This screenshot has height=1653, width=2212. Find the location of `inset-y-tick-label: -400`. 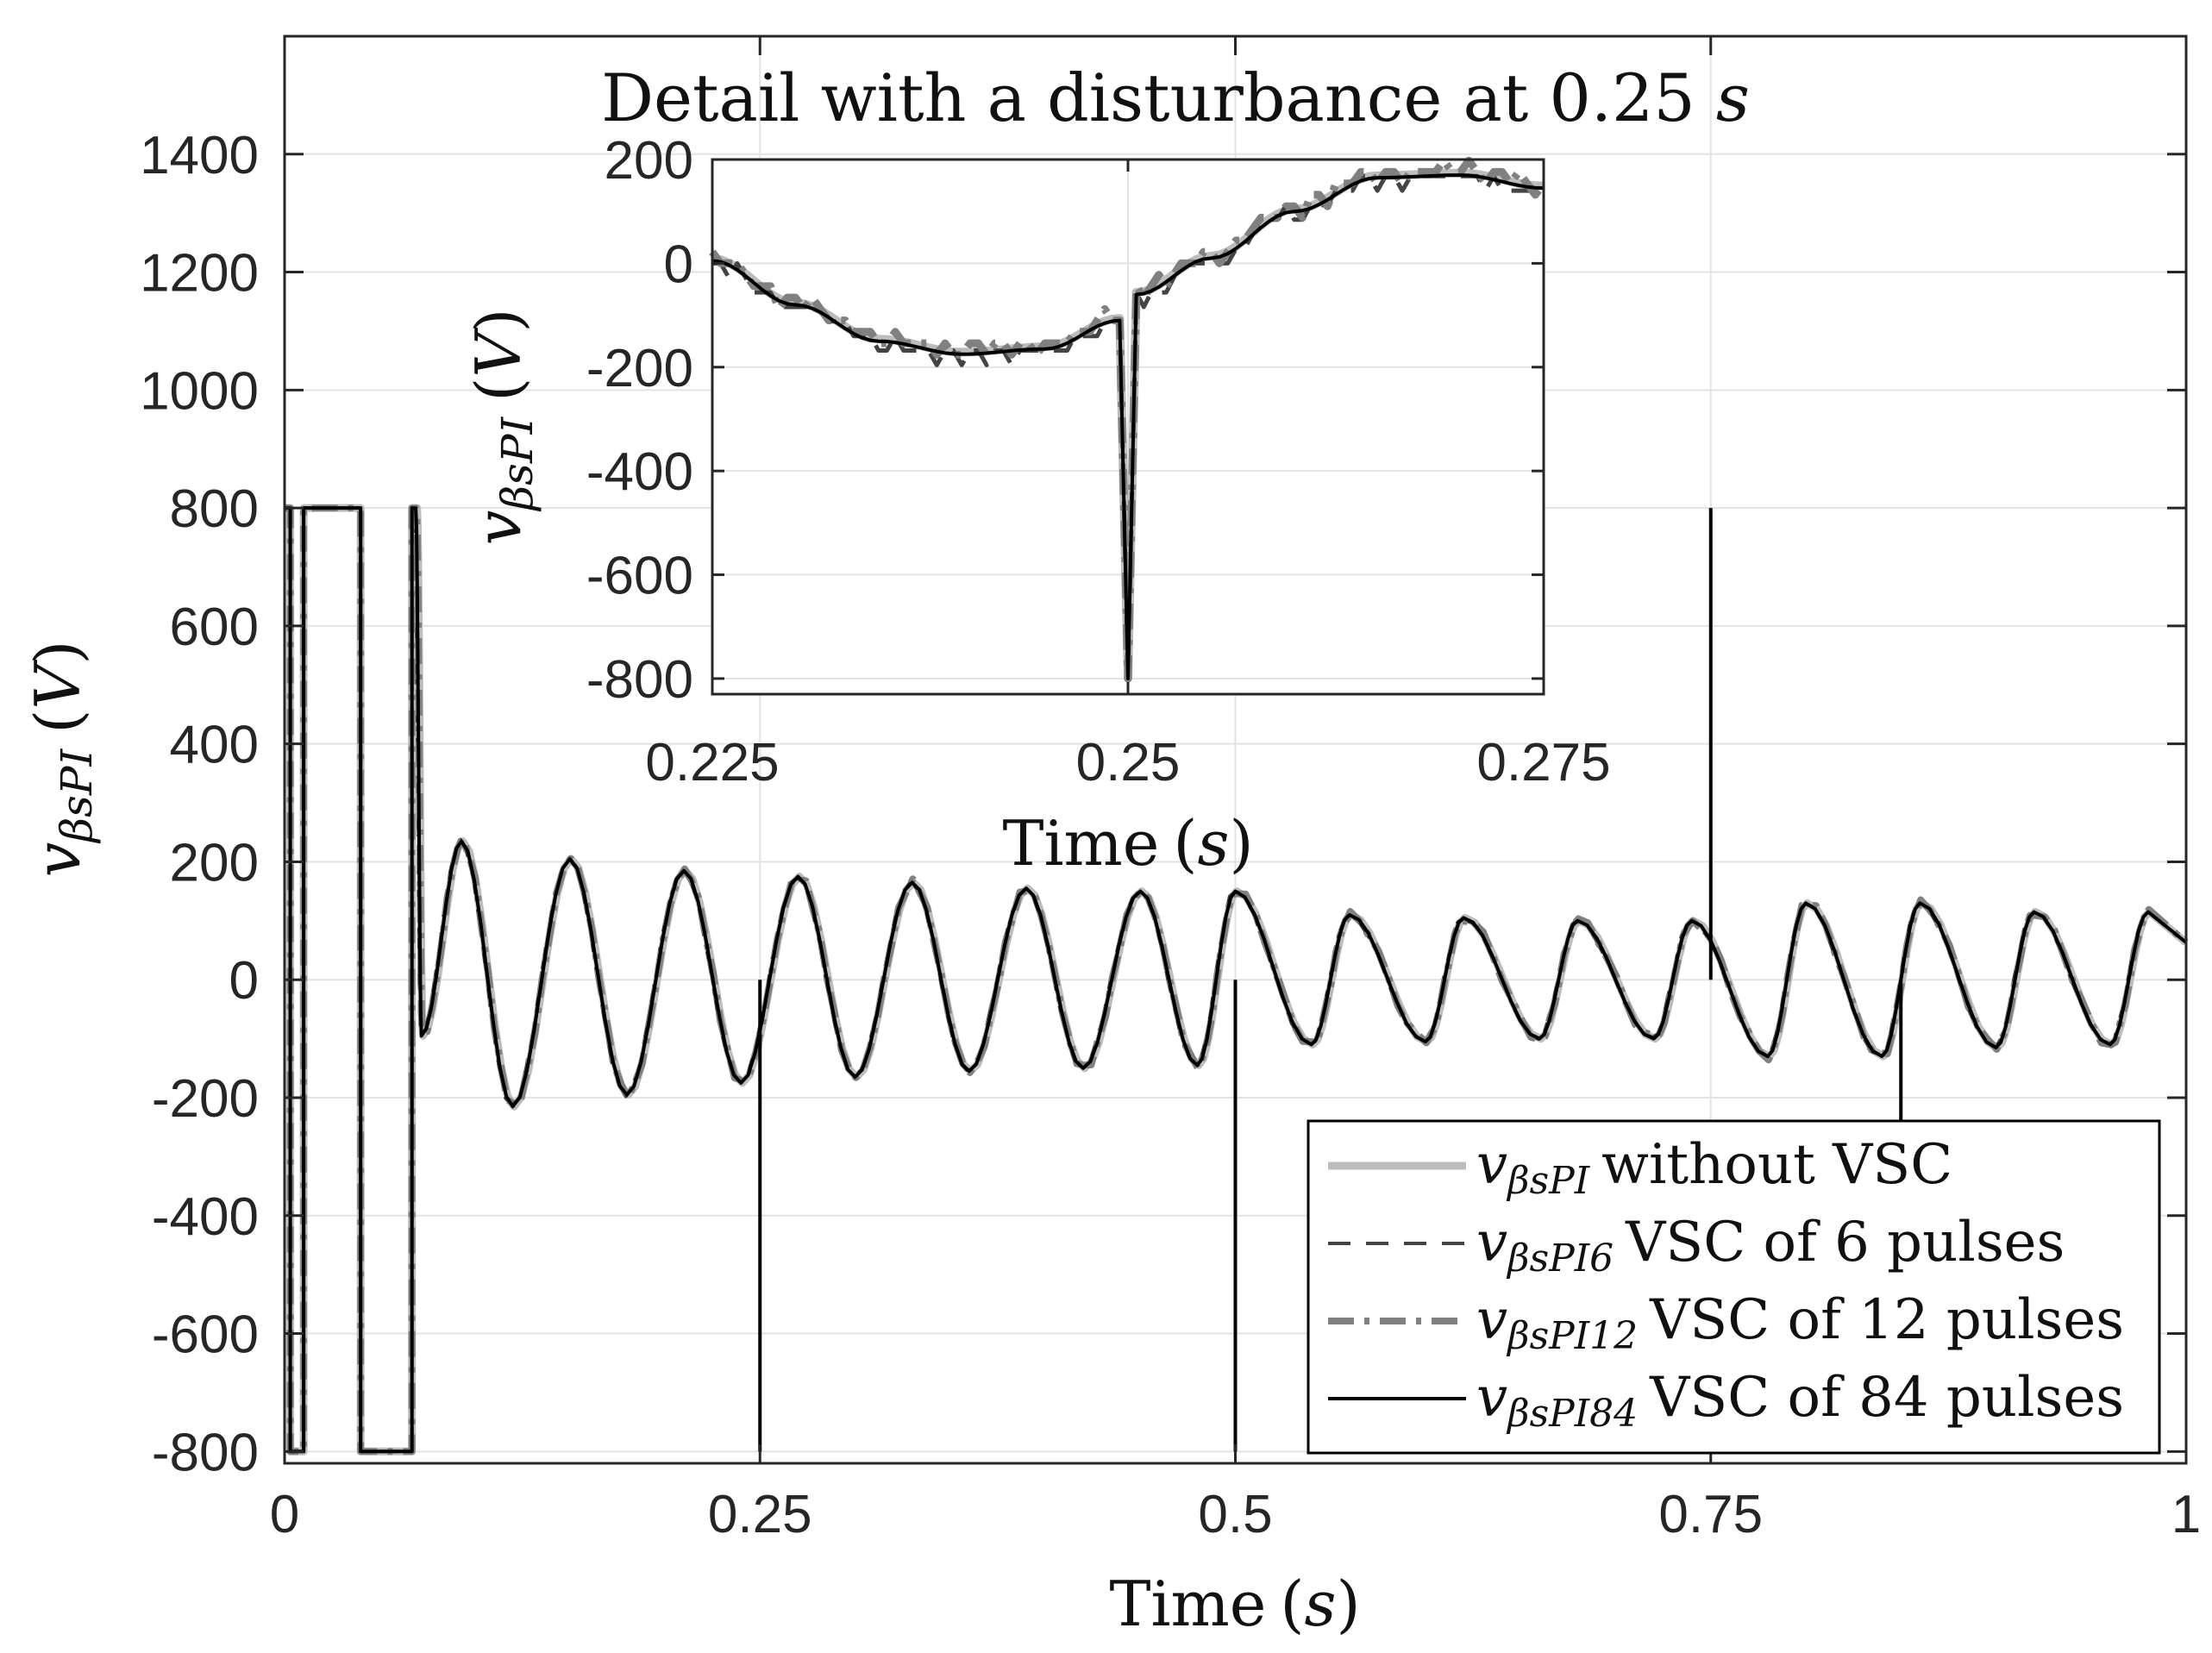

inset-y-tick-label: -400 is located at coordinates (639, 472).